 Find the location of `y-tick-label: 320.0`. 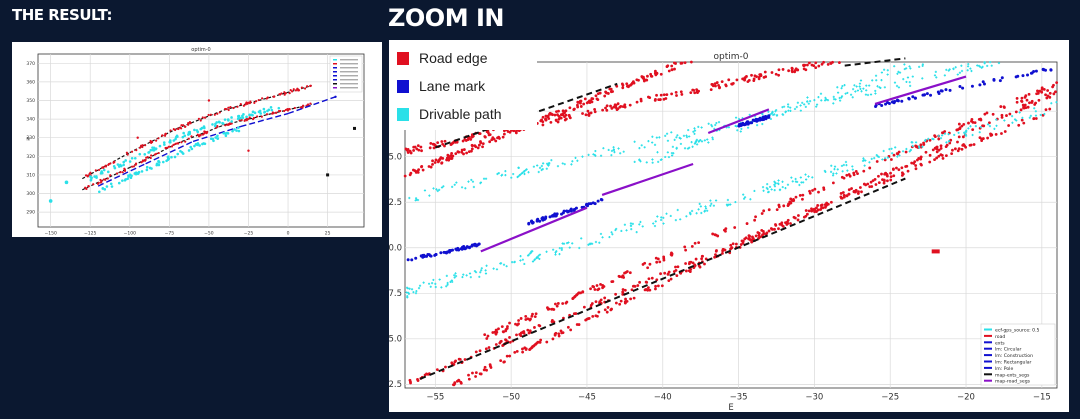

y-tick-label: 320.0 is located at coordinates (395, 249).